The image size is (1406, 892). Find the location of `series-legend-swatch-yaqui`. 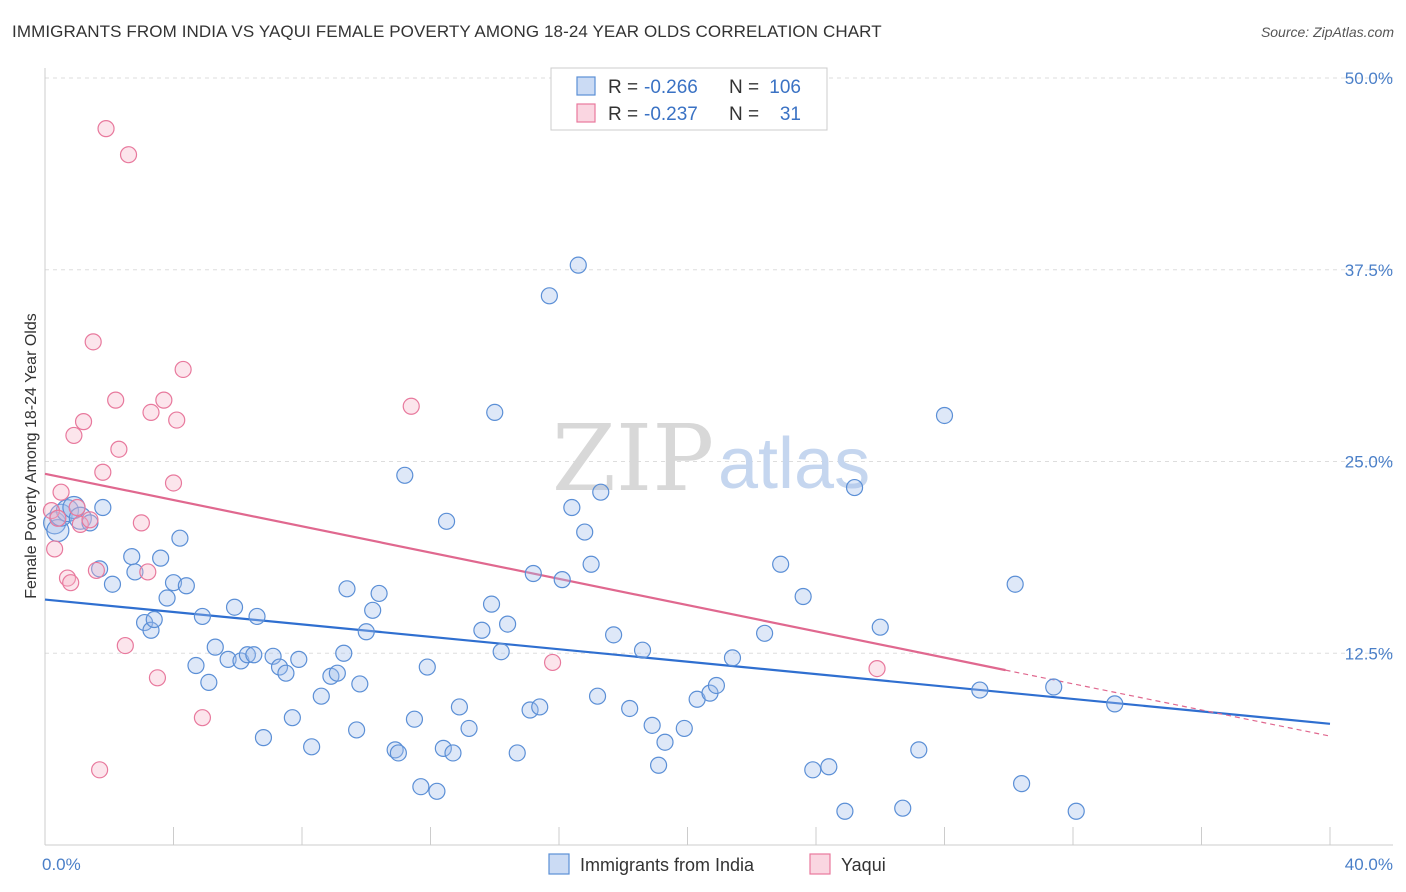

series-legend-swatch-yaqui is located at coordinates (820, 864).